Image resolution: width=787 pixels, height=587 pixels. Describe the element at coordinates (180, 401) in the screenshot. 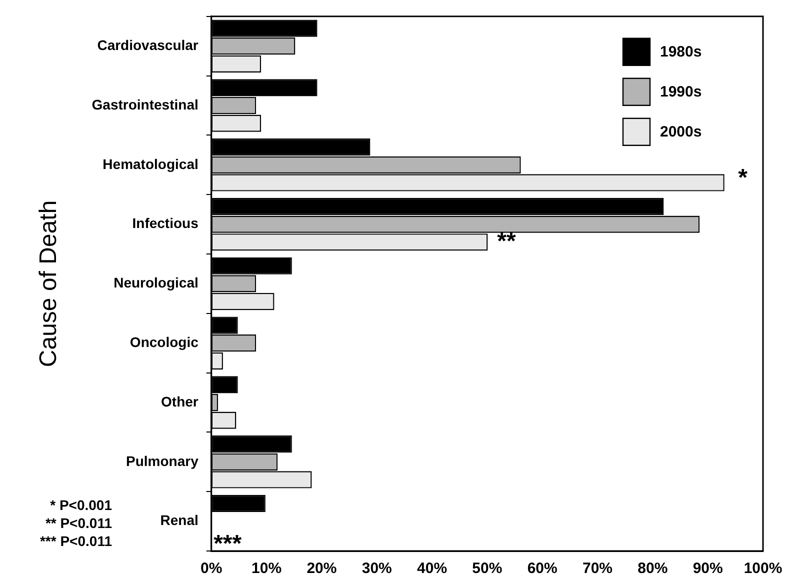

I see `y-tick-label: Other` at that location.